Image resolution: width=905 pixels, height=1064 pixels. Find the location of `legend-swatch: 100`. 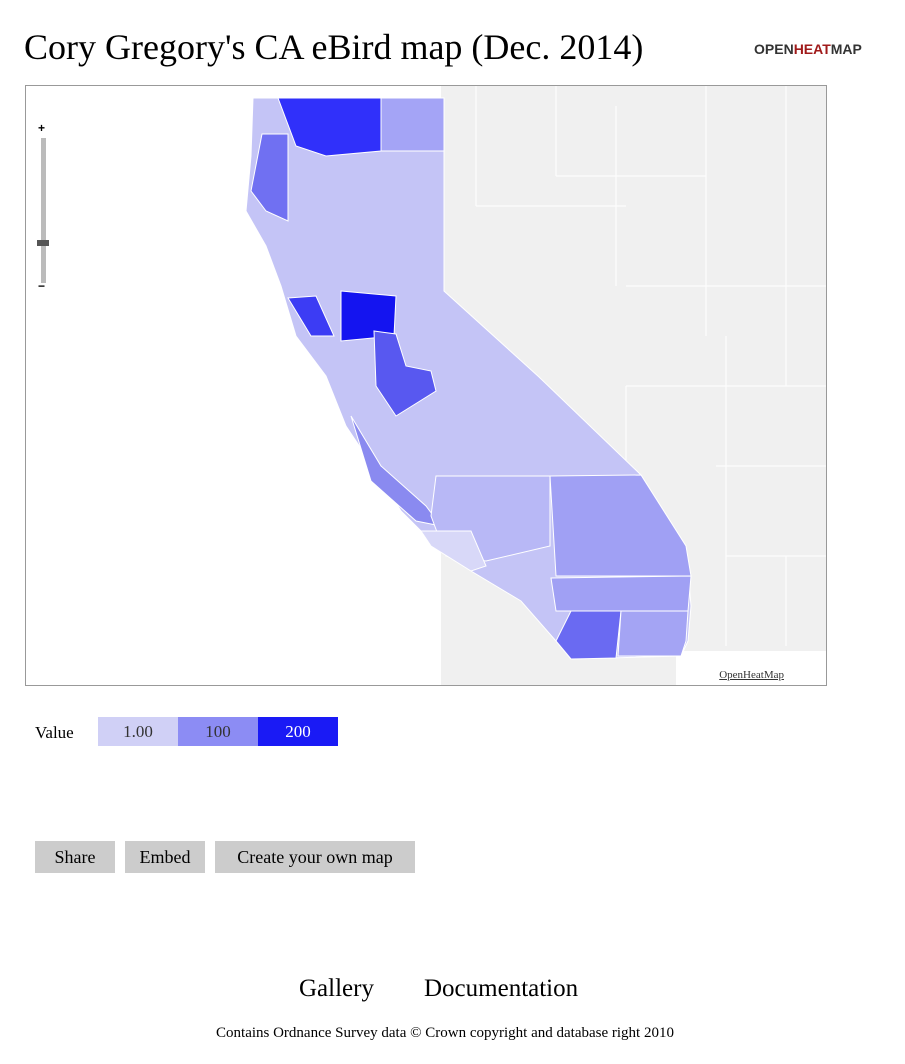

legend-swatch: 100 is located at coordinates (218, 731).